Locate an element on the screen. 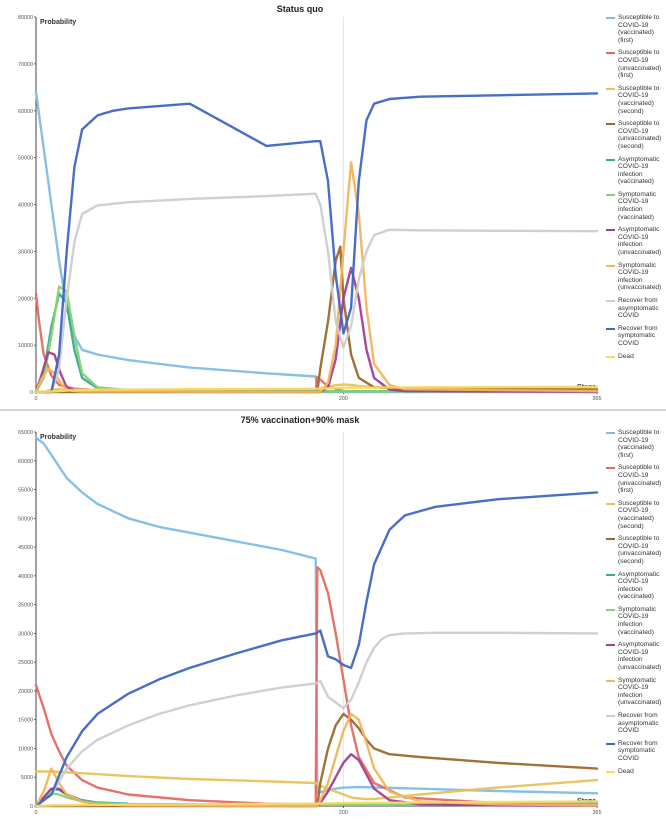  y-tick-label: 65000 is located at coordinates (25, 433).